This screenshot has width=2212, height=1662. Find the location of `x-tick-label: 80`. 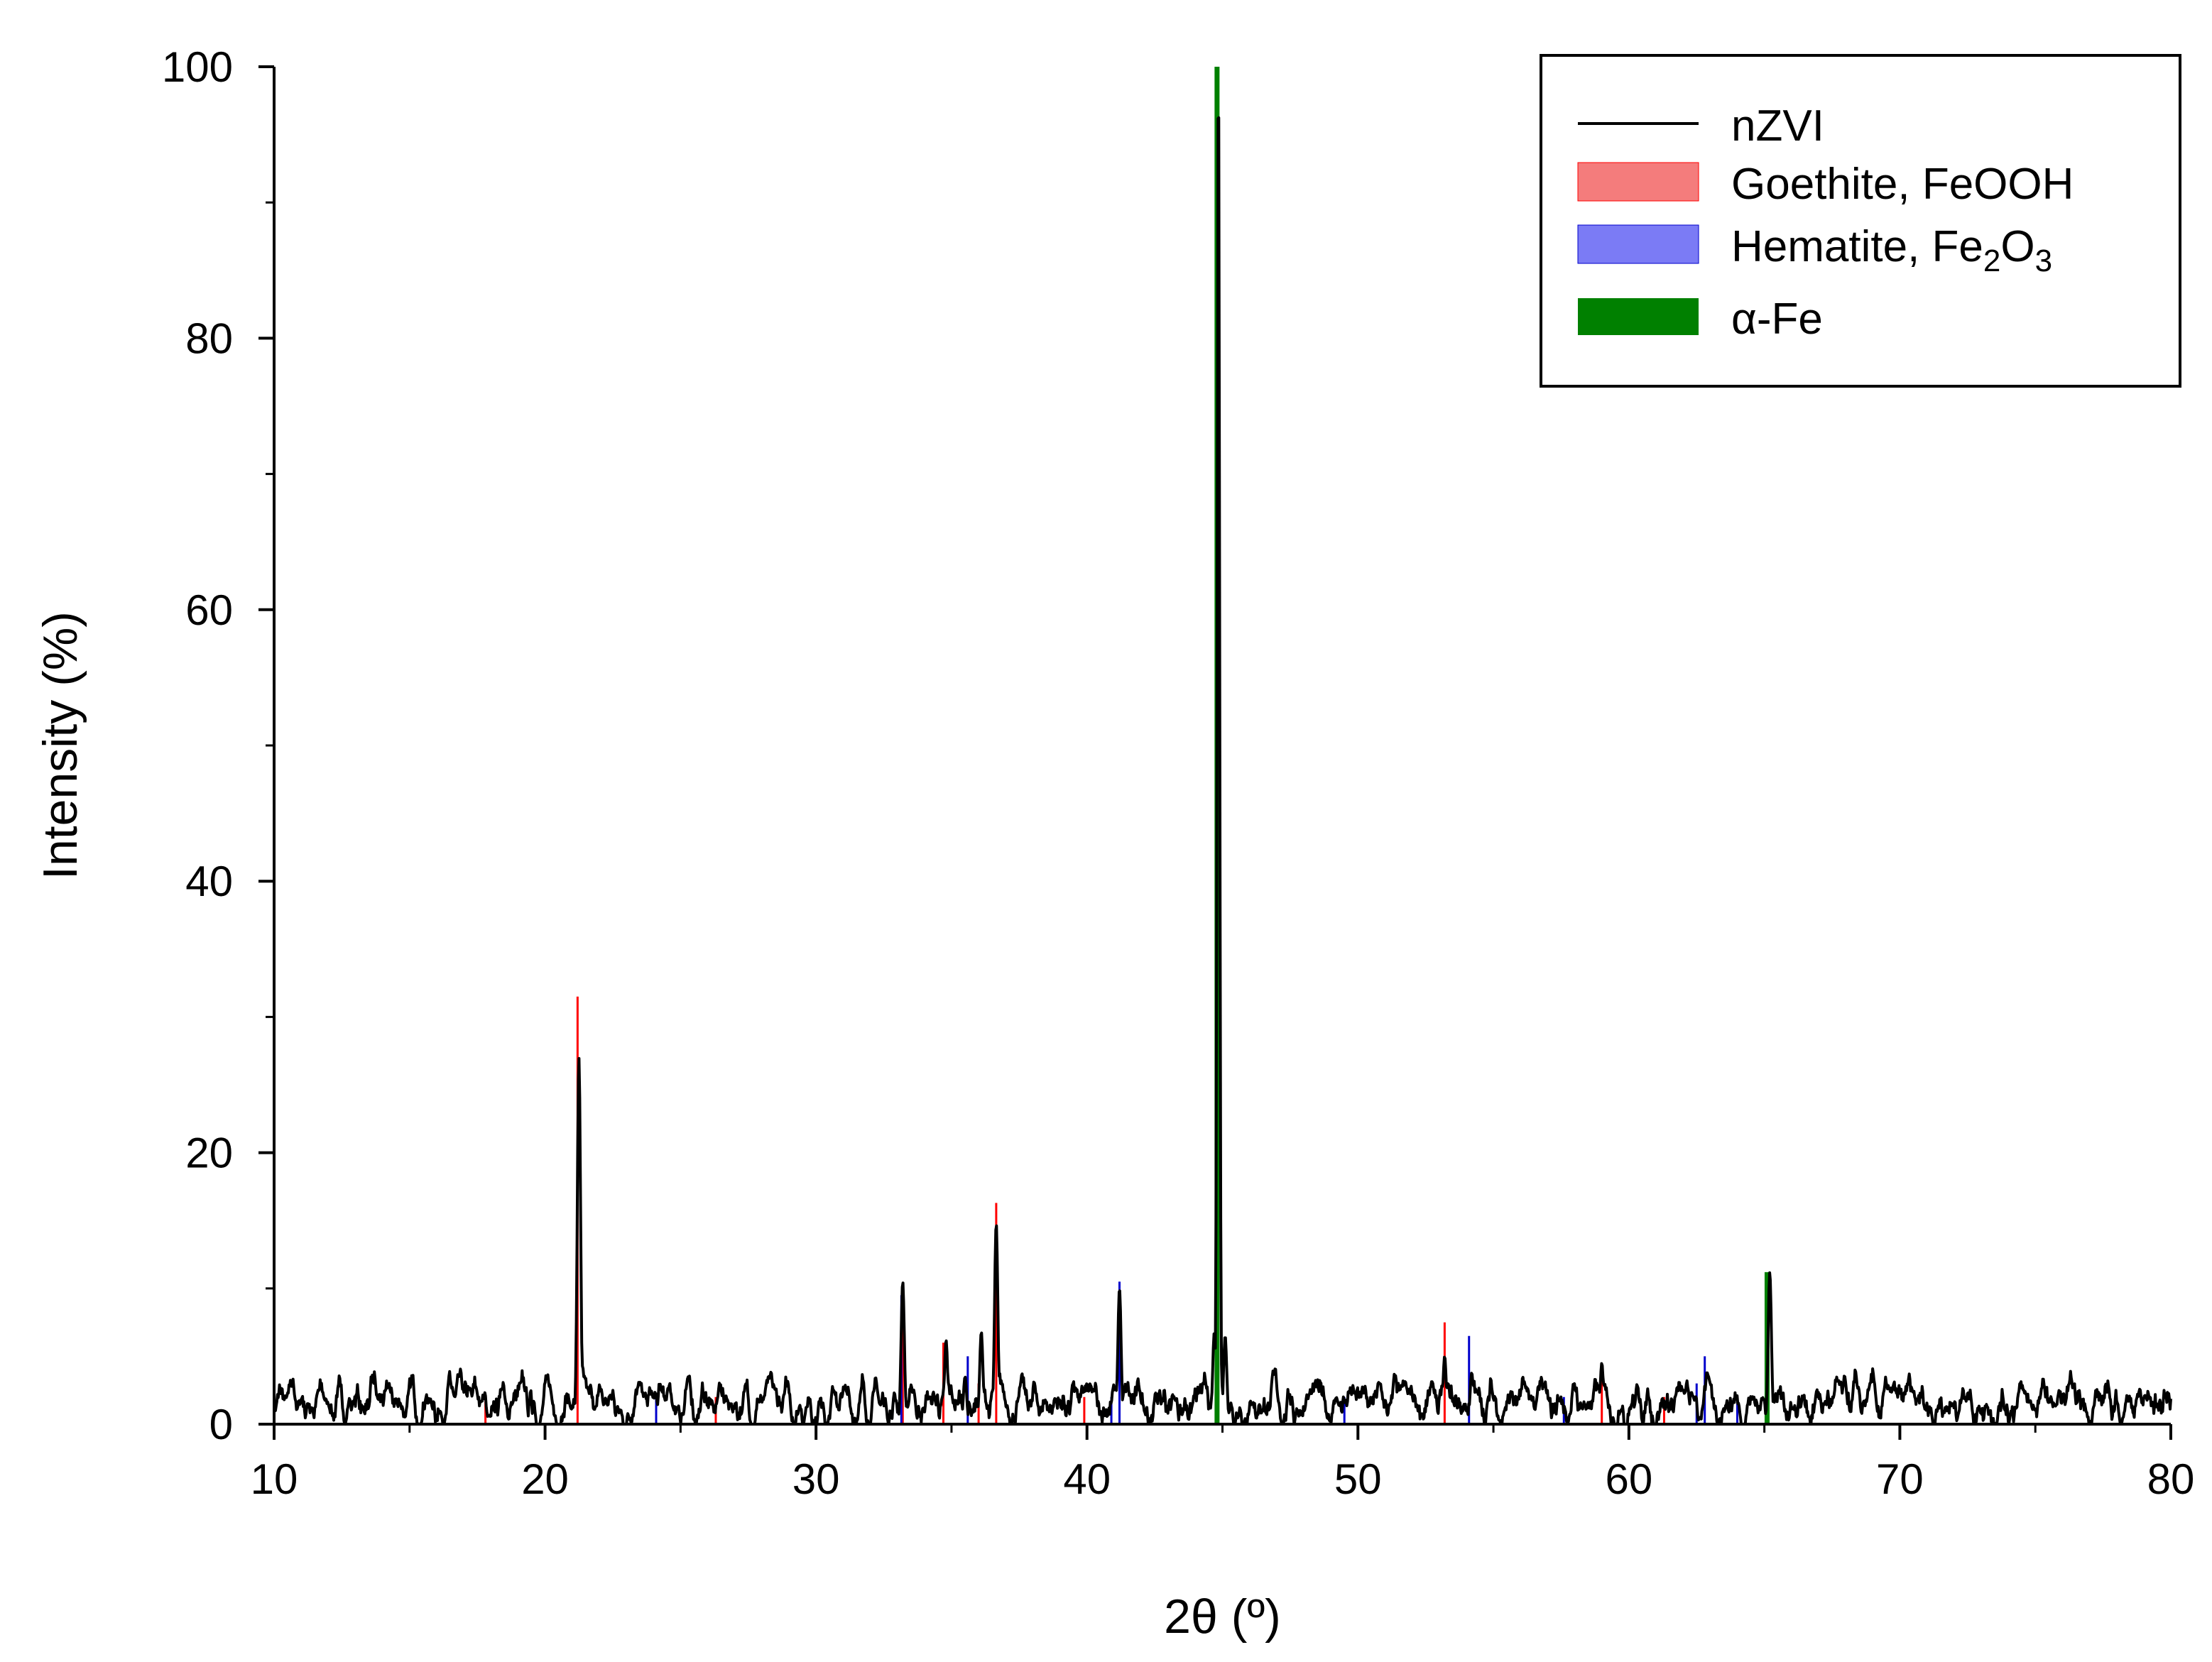

x-tick-label: 80 is located at coordinates (2171, 1479).